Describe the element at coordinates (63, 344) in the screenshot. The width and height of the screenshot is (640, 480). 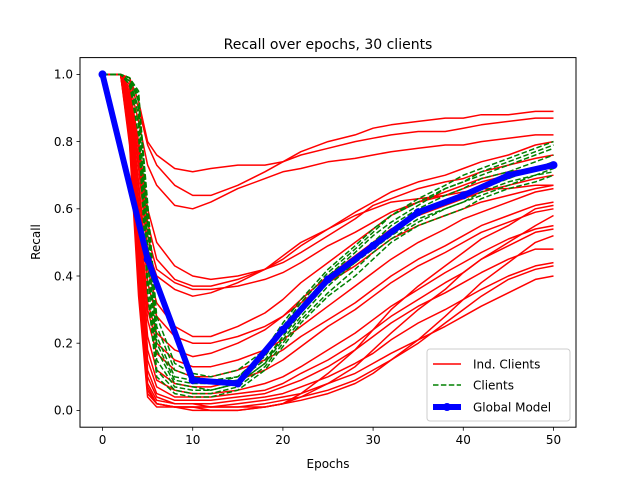
I see `y-tick-label: 0.2` at that location.